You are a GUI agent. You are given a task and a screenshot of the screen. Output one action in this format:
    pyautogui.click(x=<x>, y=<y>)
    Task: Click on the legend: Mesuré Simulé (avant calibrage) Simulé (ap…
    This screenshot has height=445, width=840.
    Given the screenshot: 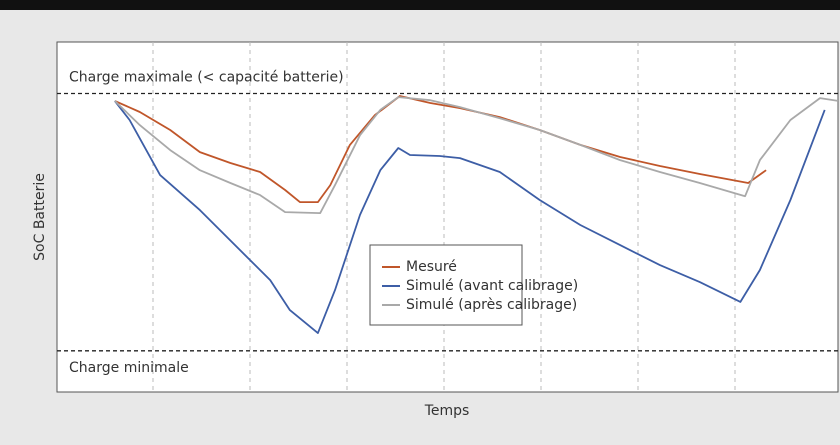 What is the action you would take?
    pyautogui.click(x=473, y=285)
    